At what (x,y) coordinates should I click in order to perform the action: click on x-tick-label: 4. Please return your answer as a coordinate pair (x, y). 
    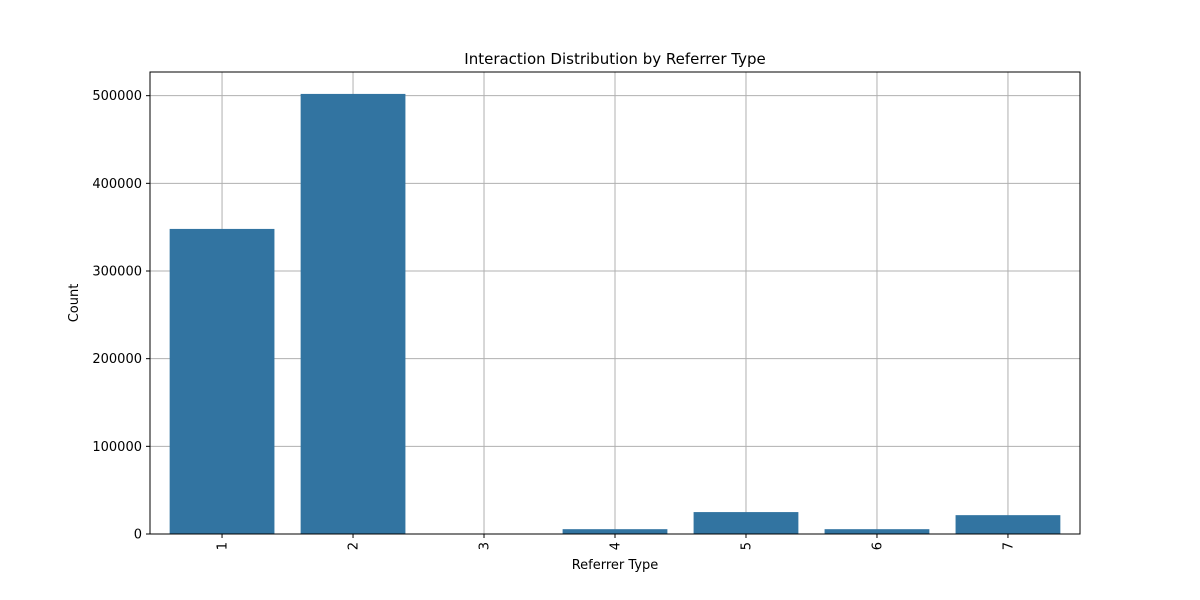
    Looking at the image, I should click on (616, 546).